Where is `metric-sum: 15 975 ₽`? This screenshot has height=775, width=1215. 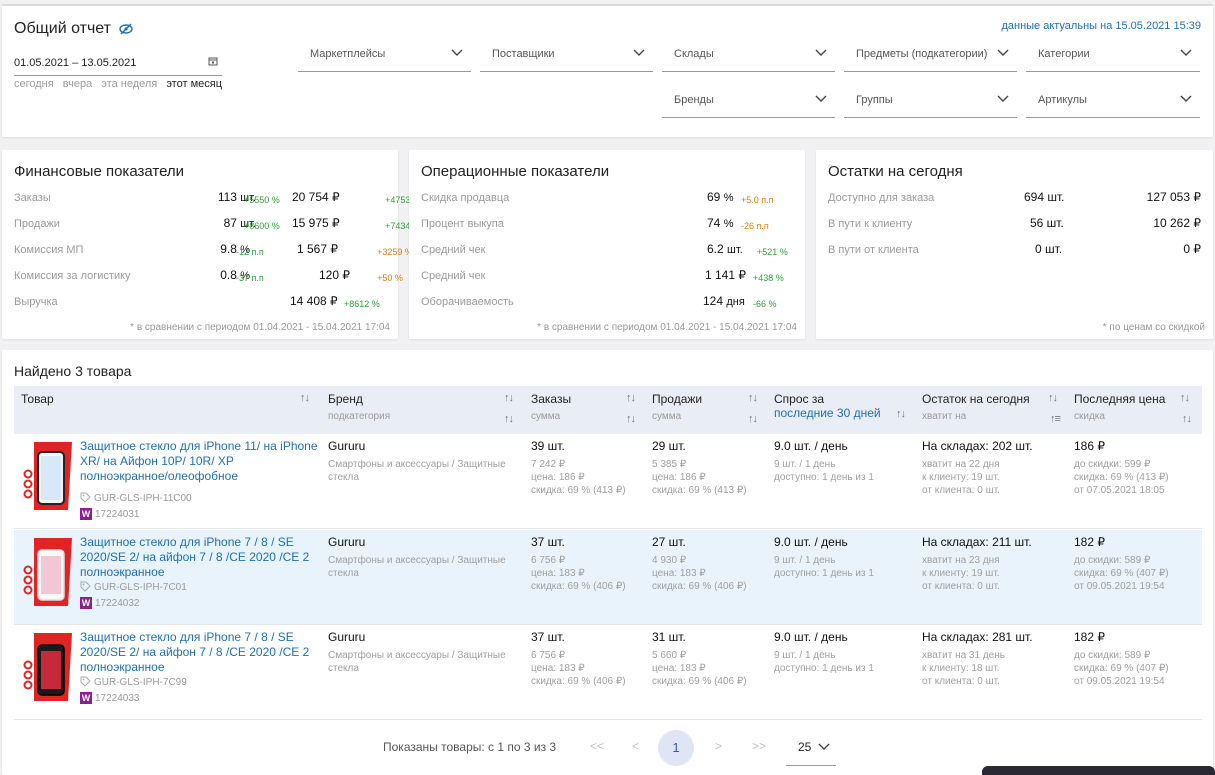 metric-sum: 15 975 ₽ is located at coordinates (316, 223).